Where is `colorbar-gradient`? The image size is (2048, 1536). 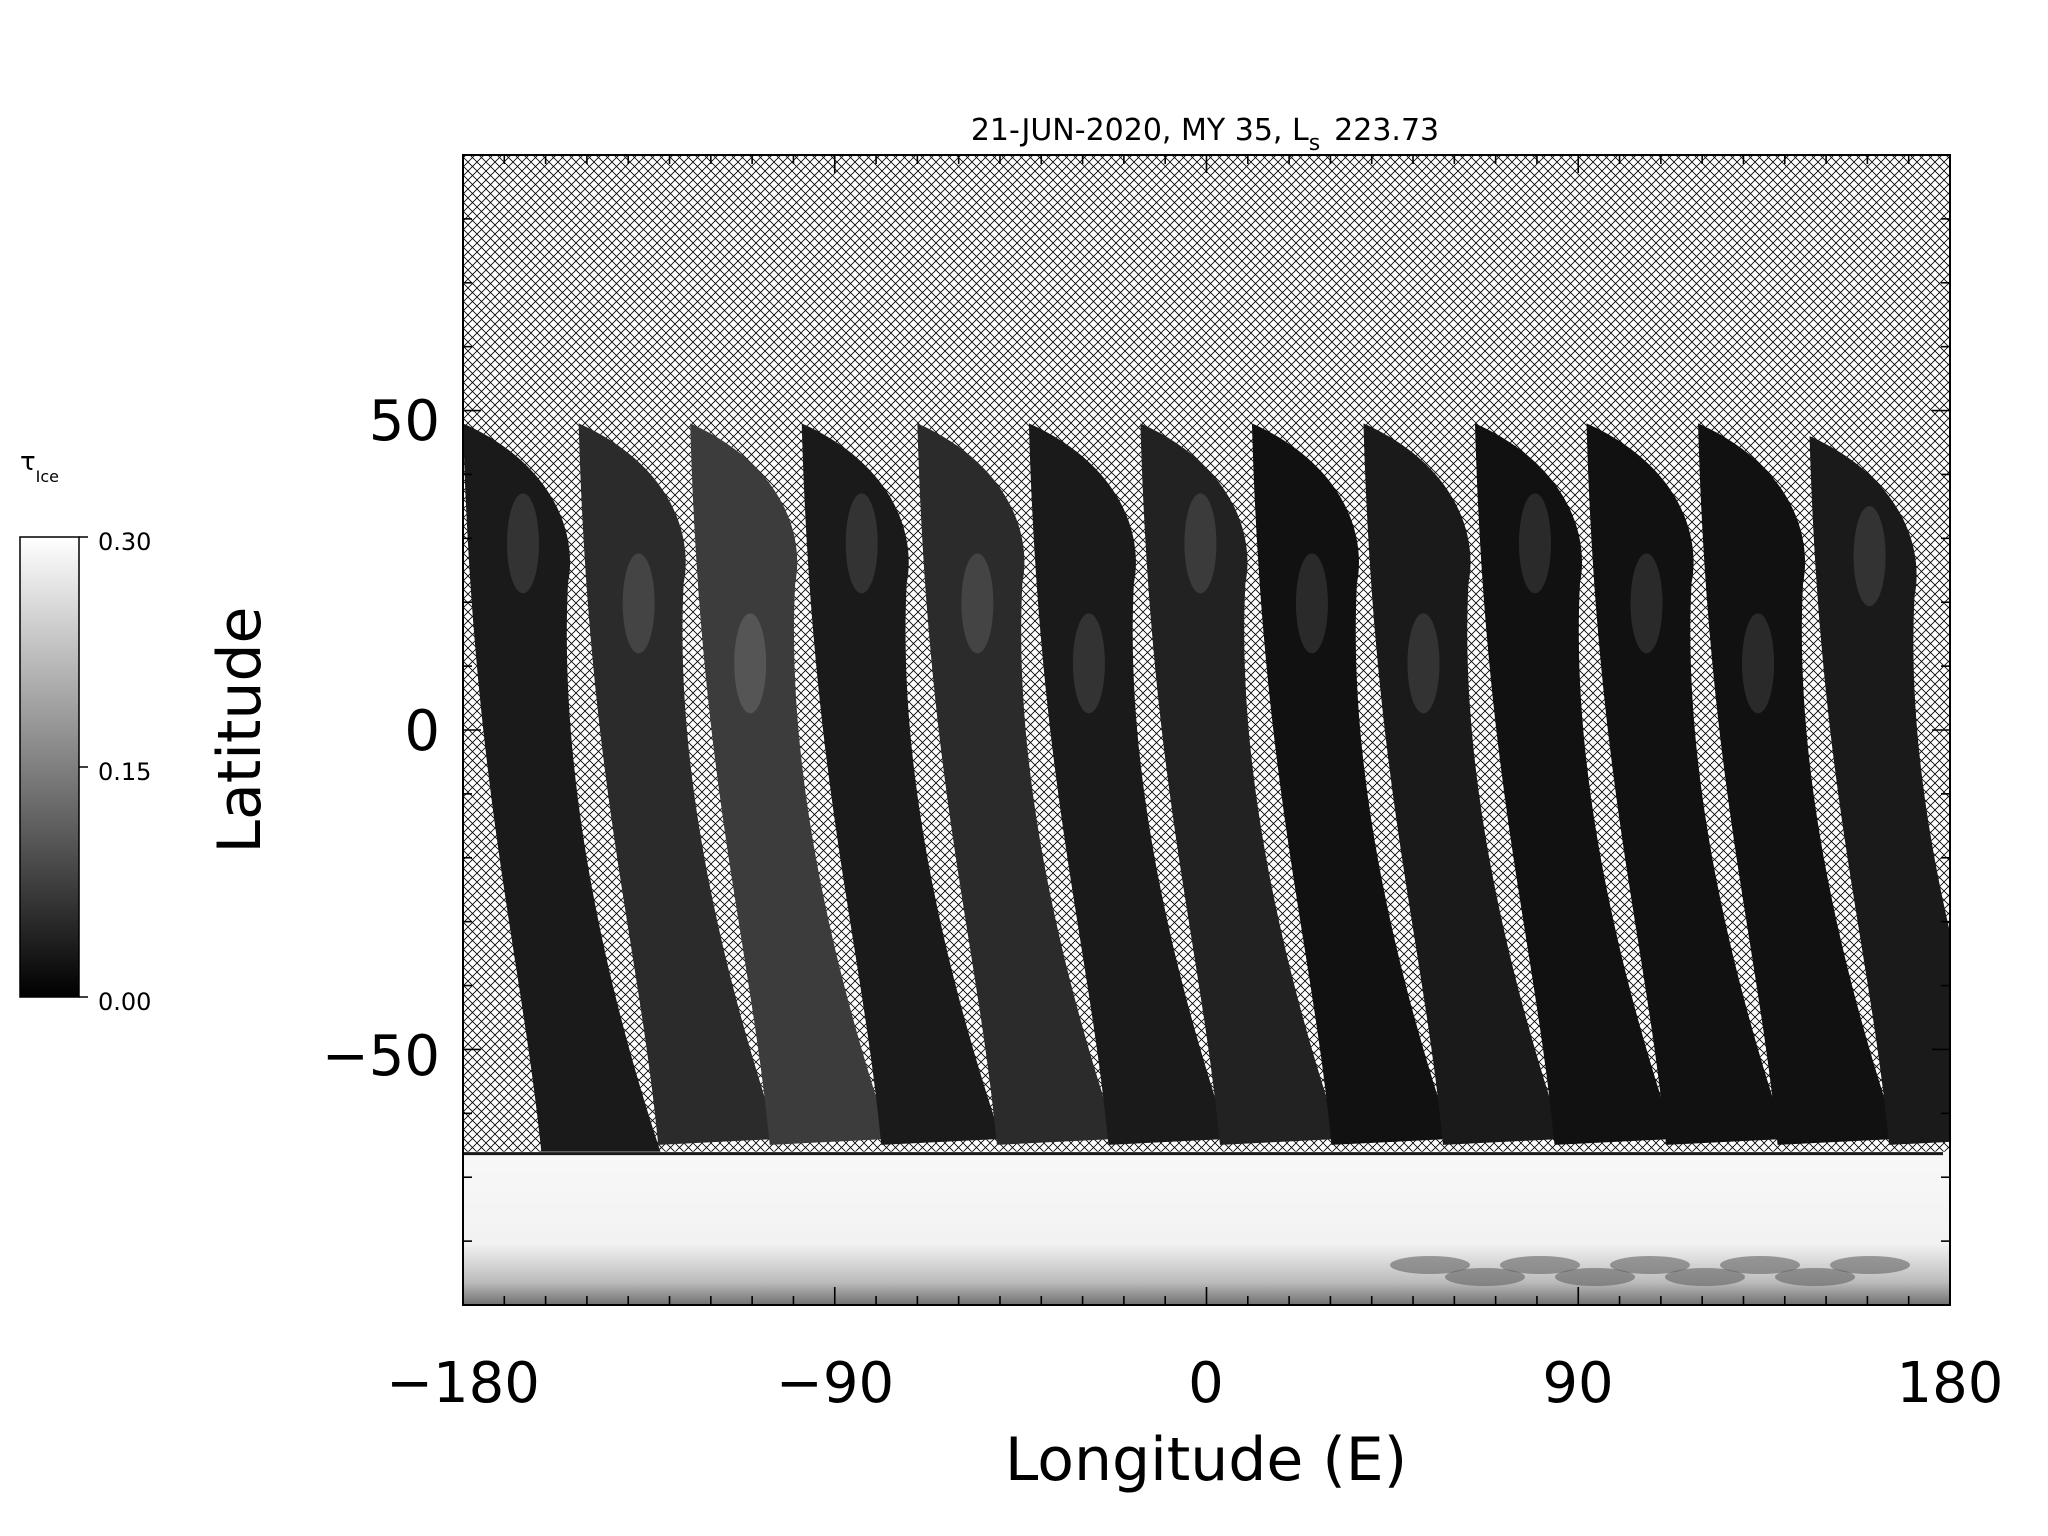 colorbar-gradient is located at coordinates (49, 767).